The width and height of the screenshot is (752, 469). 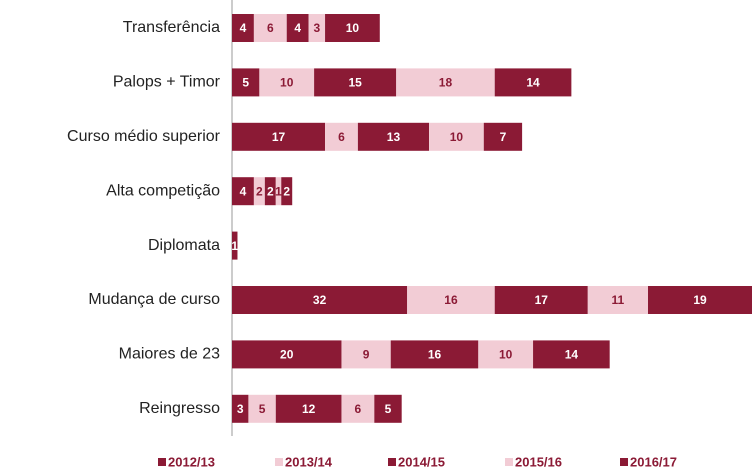 I want to click on category-label: Mudança de curso, so click(x=154, y=299).